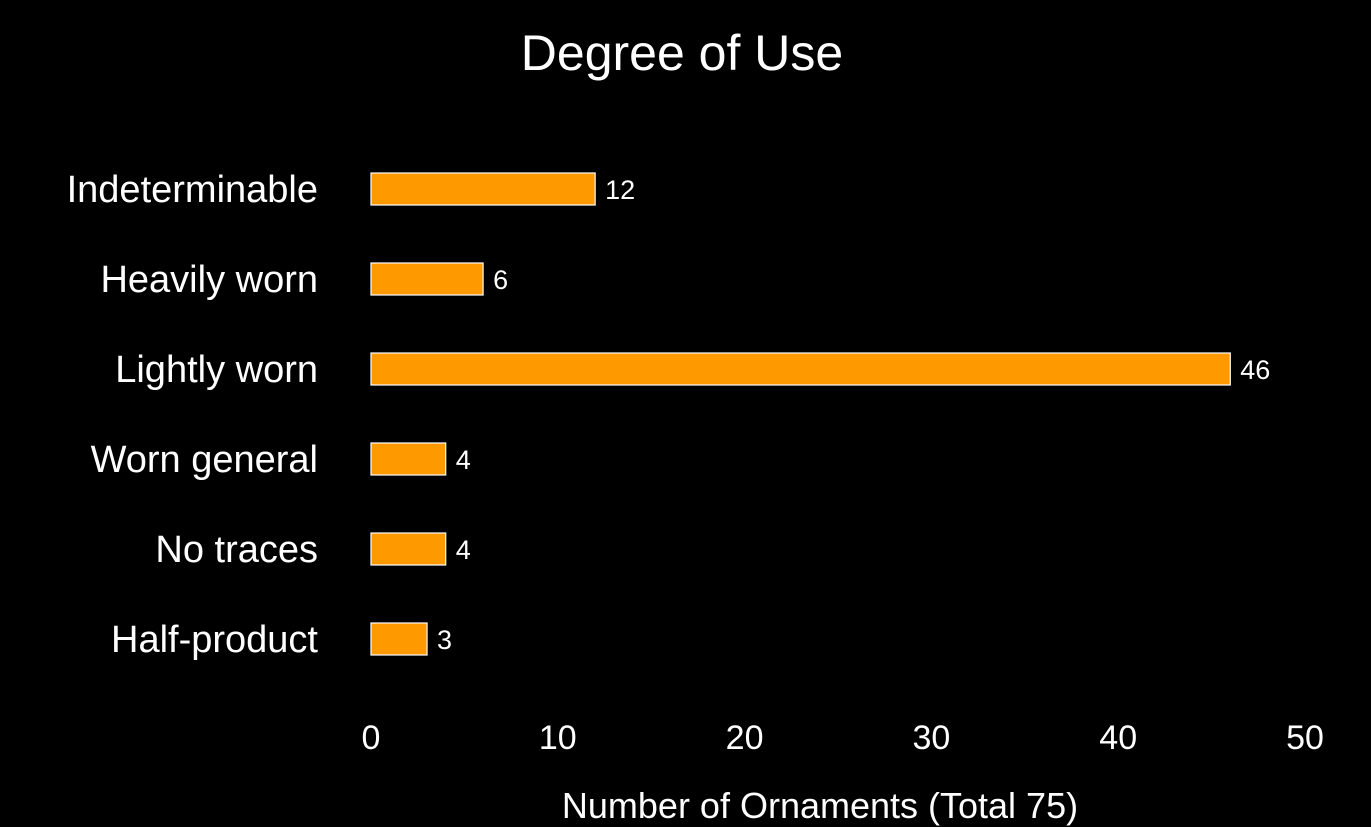 The height and width of the screenshot is (827, 1371). Describe the element at coordinates (931, 738) in the screenshot. I see `x-tick-label: 30` at that location.